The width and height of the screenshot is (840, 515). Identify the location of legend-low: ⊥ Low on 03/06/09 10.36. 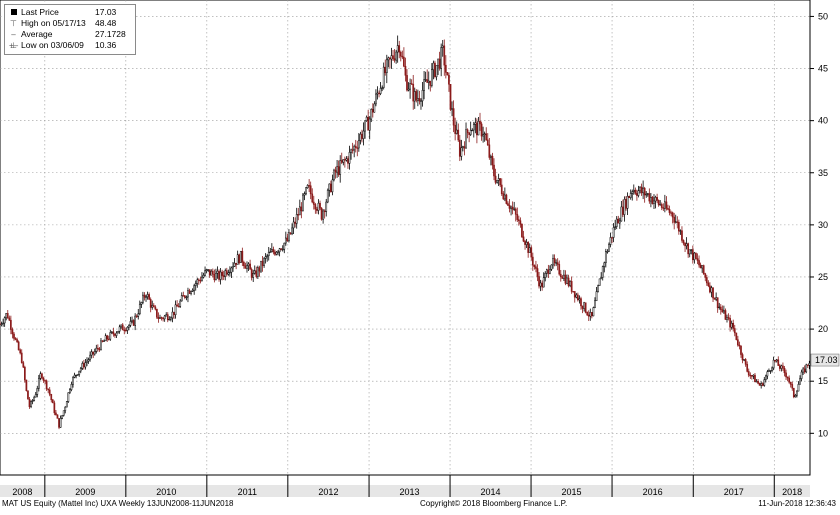
(71, 45).